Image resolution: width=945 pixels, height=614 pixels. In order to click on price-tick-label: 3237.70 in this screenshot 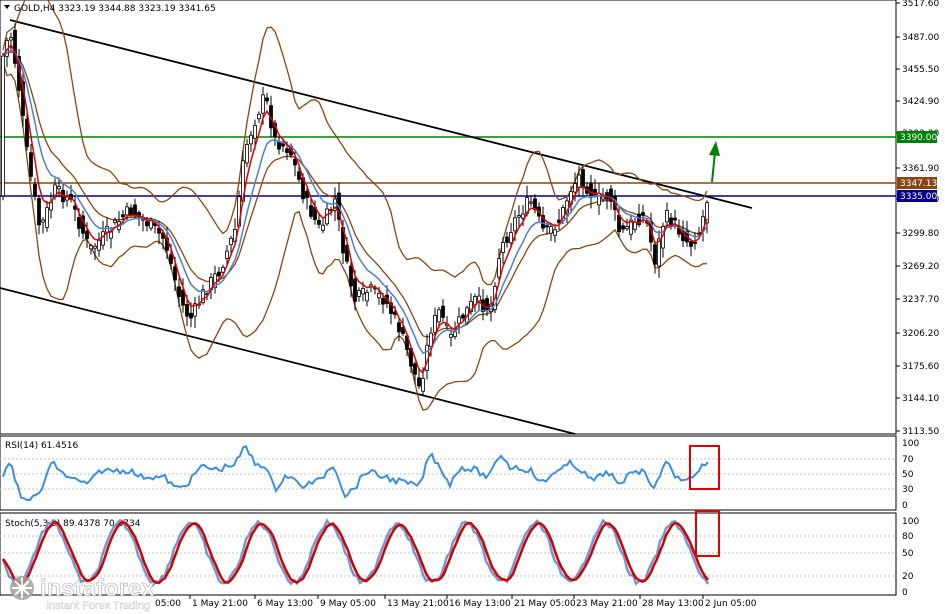, I will do `click(920, 300)`.